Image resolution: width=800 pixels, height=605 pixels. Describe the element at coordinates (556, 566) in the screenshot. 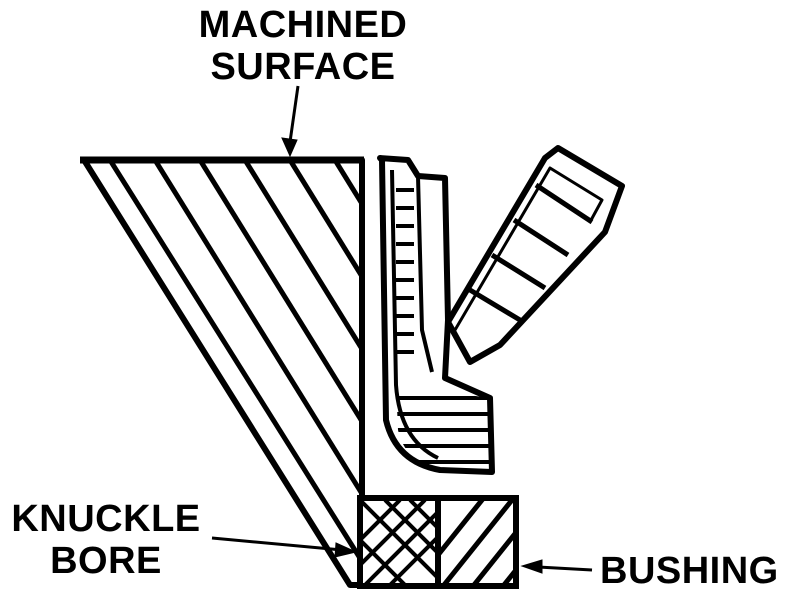

I see `bushing-arrow` at that location.